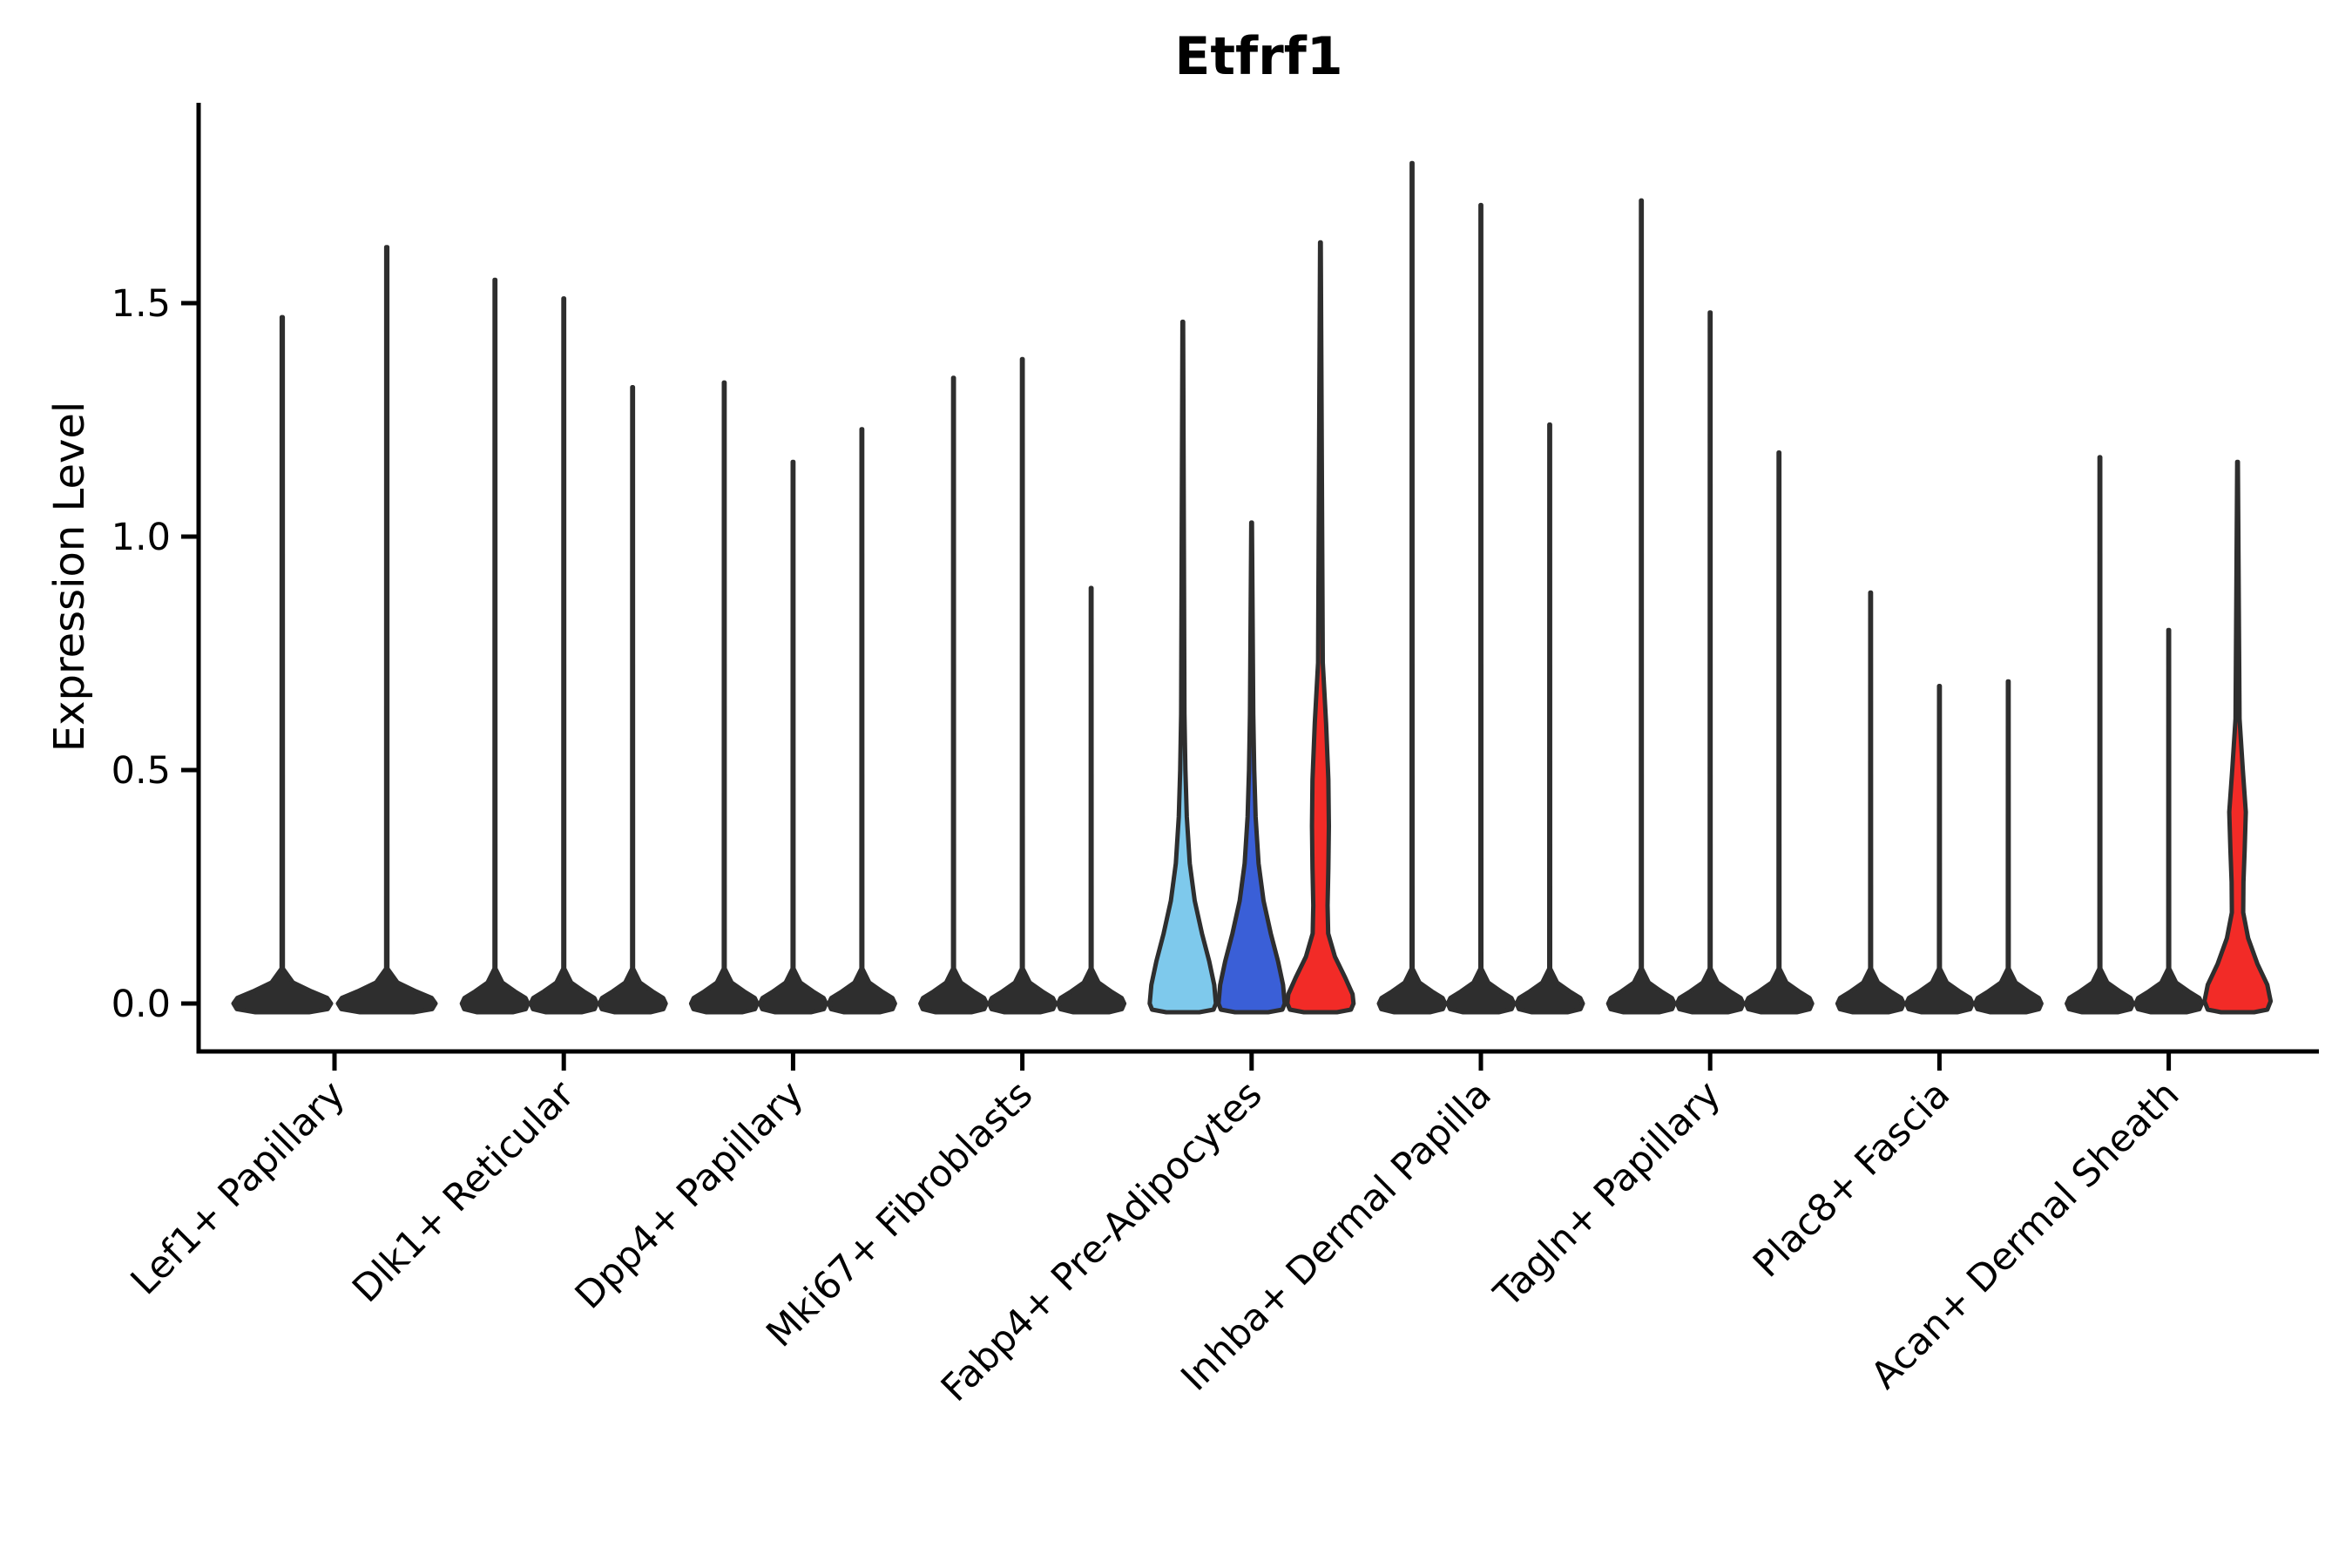 This screenshot has width=2352, height=1568. What do you see at coordinates (141, 304) in the screenshot?
I see `y-tick-label: 1.5` at bounding box center [141, 304].